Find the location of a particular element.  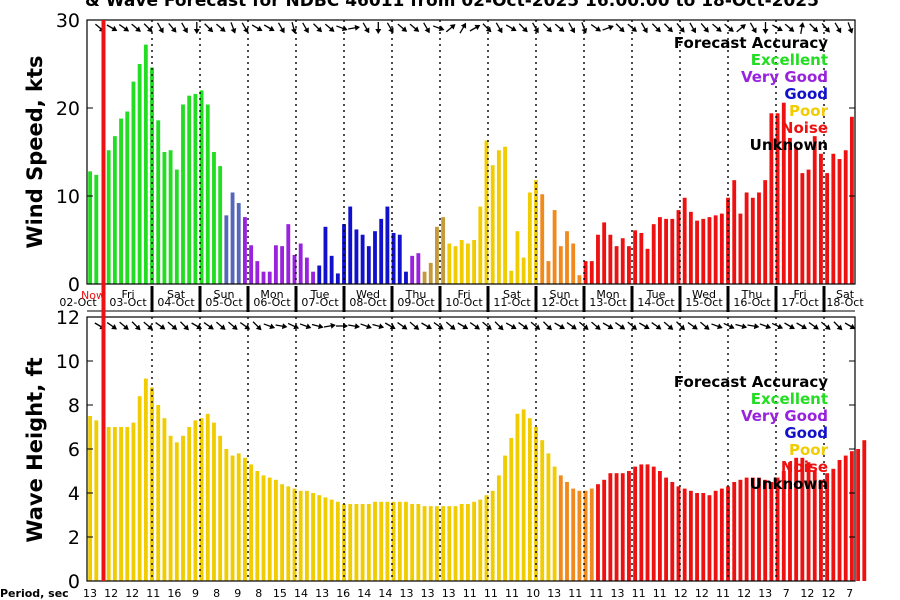

period-axis-label: Period, sec is located at coordinates (34, 593).